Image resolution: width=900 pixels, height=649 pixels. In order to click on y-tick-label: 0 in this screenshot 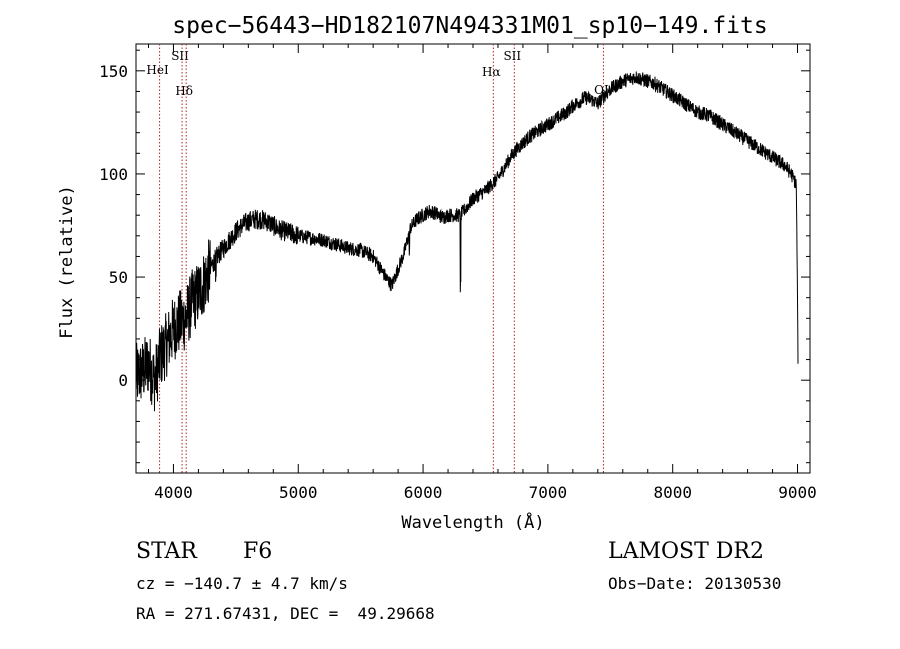, I will do `click(123, 380)`.